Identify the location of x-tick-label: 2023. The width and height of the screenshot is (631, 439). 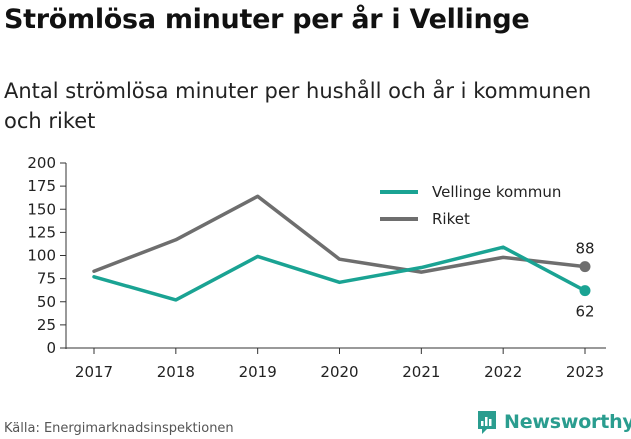
(585, 372).